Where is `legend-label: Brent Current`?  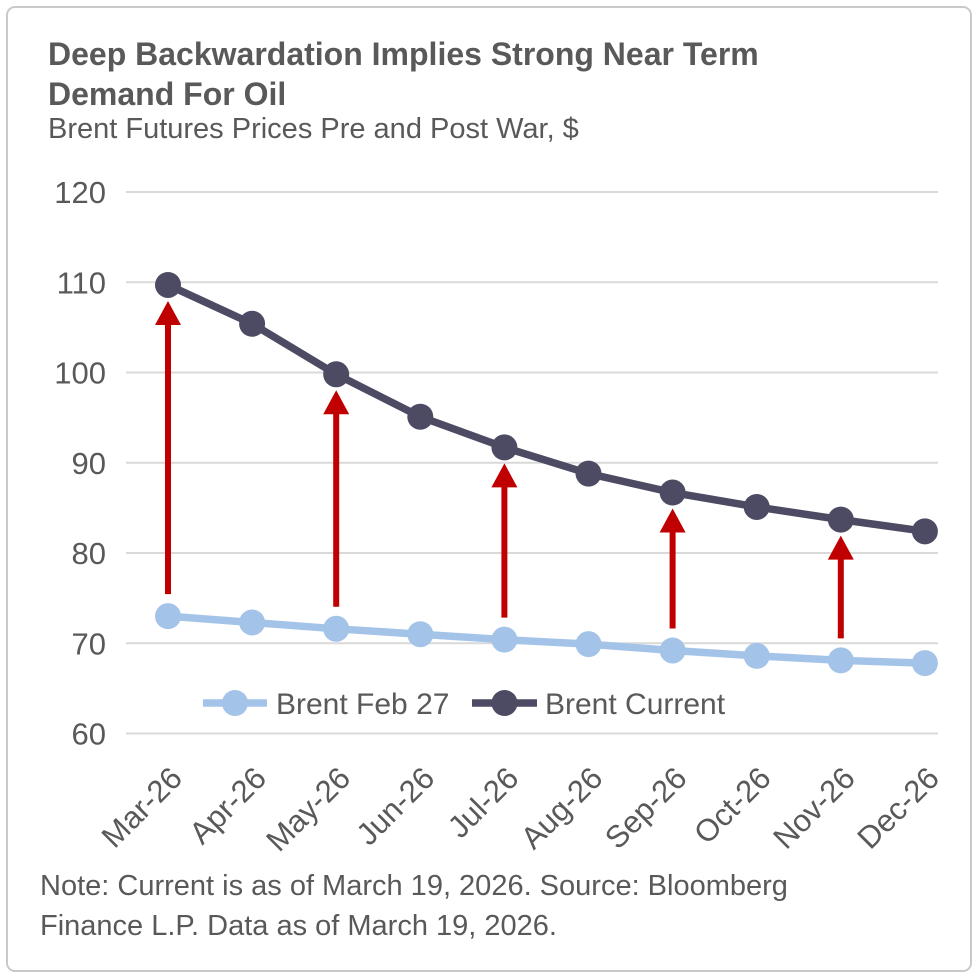
legend-label: Brent Current is located at coordinates (635, 704).